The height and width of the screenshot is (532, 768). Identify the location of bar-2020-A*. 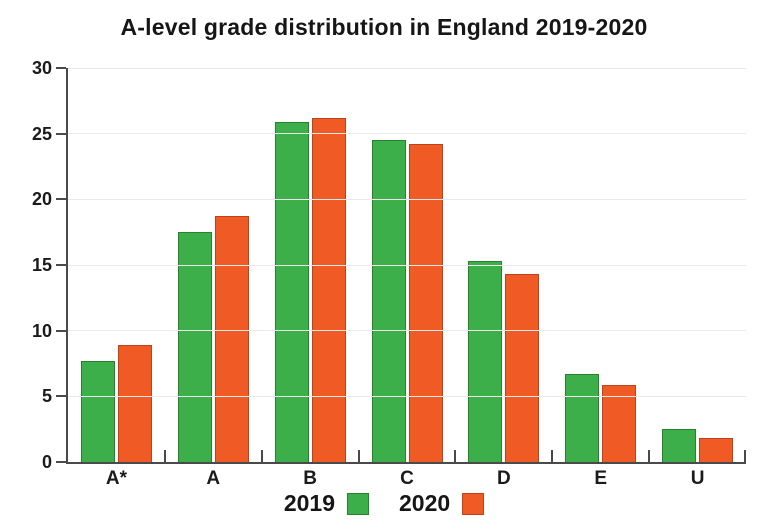
(134, 403).